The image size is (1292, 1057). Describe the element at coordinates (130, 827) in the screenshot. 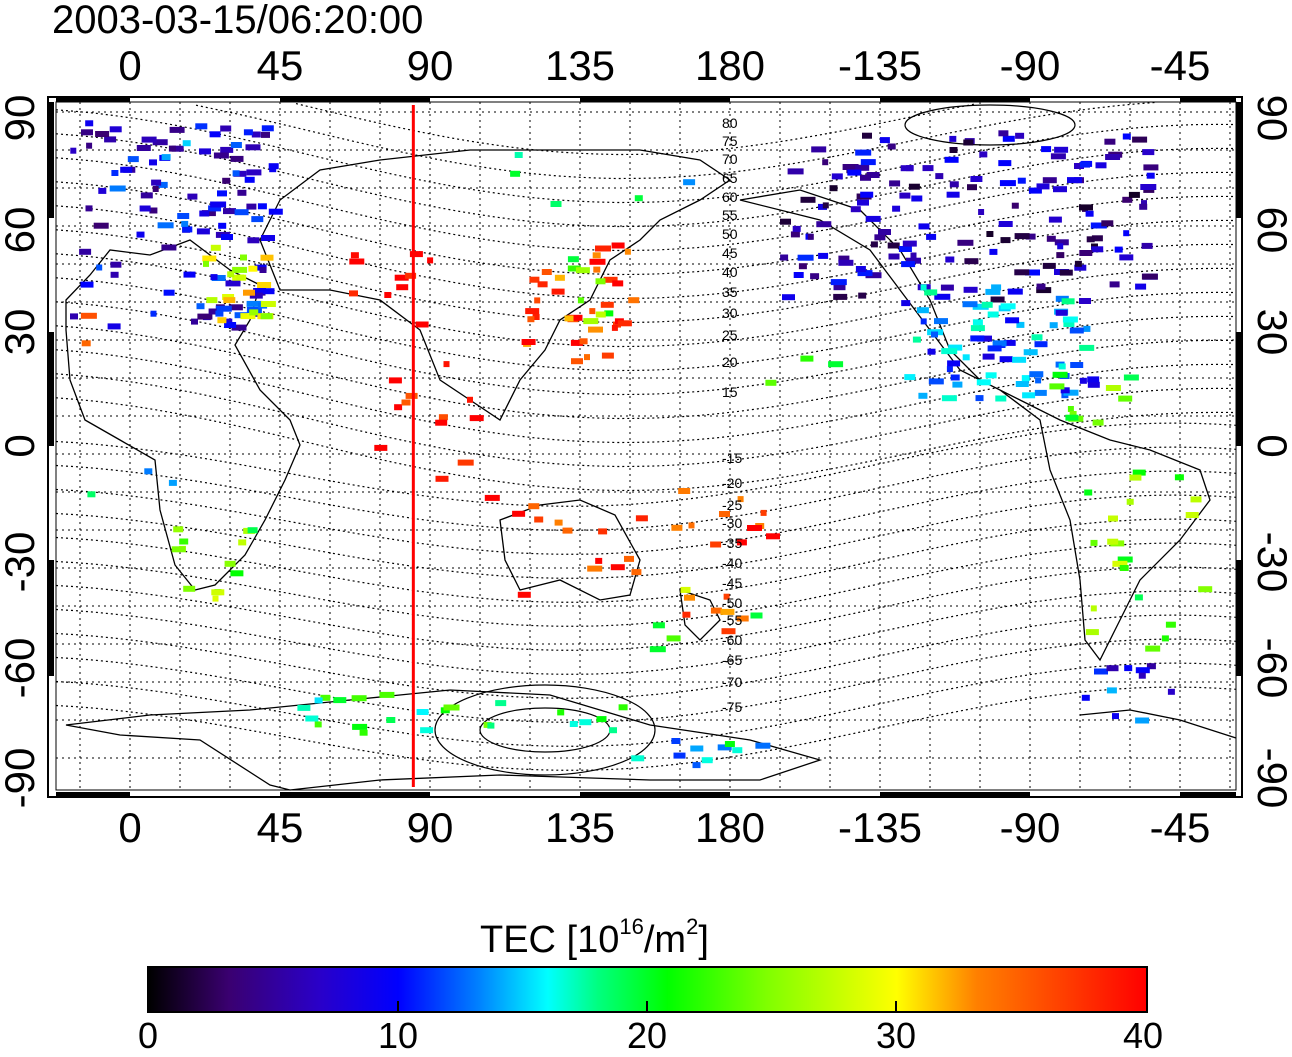

I see `lon-tick-bottom: 0` at that location.